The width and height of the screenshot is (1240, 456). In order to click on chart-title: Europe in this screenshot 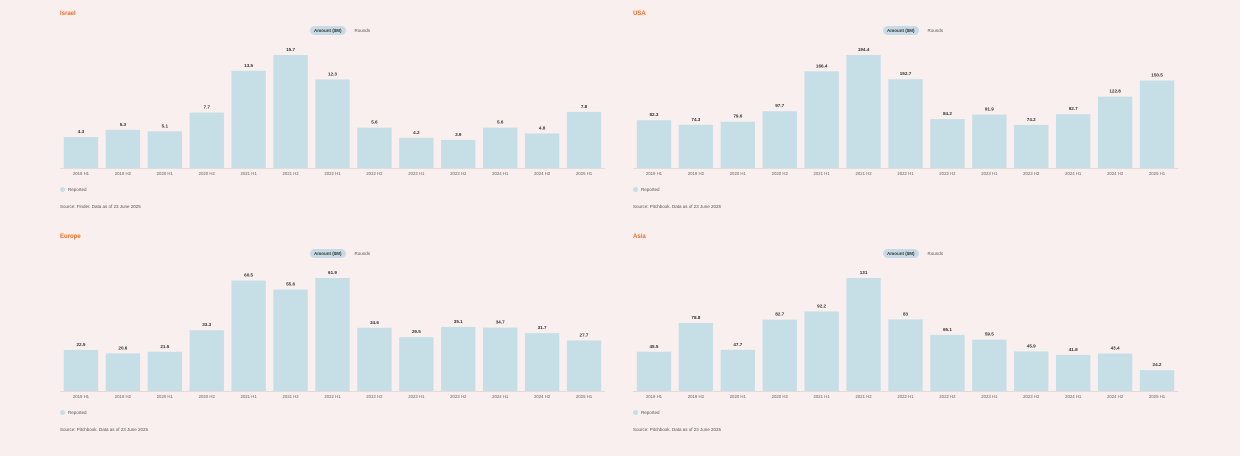, I will do `click(70, 237)`.